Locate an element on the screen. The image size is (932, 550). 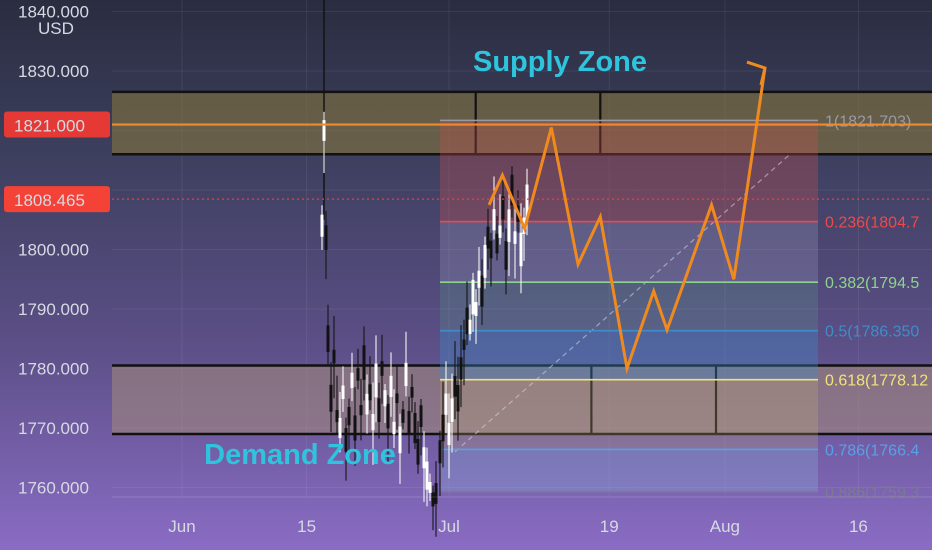
fib-level-label: 0.236(1804.7 is located at coordinates (872, 223).